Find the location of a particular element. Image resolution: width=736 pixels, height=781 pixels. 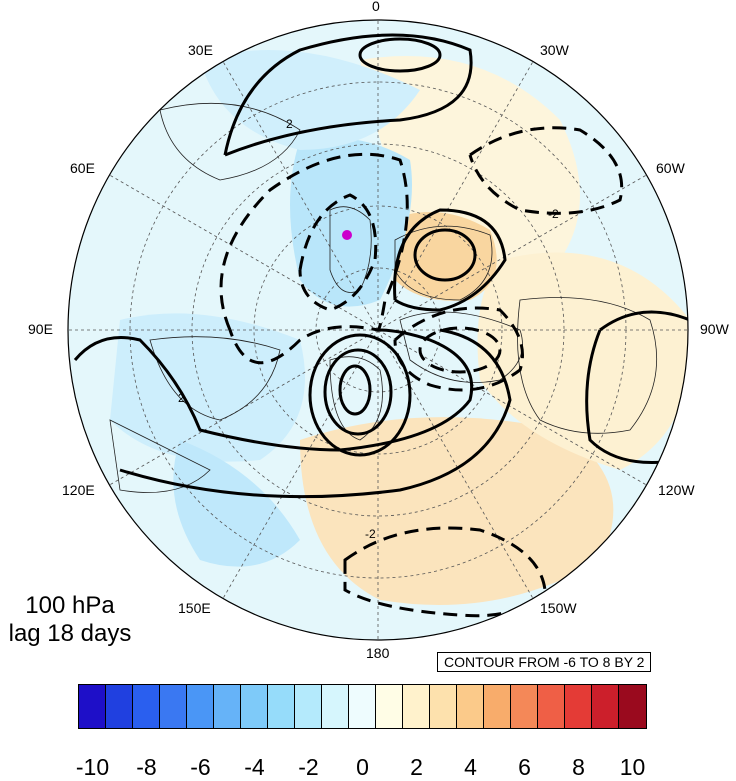

contour-neg-2-atlantic is located at coordinates (546, 170).